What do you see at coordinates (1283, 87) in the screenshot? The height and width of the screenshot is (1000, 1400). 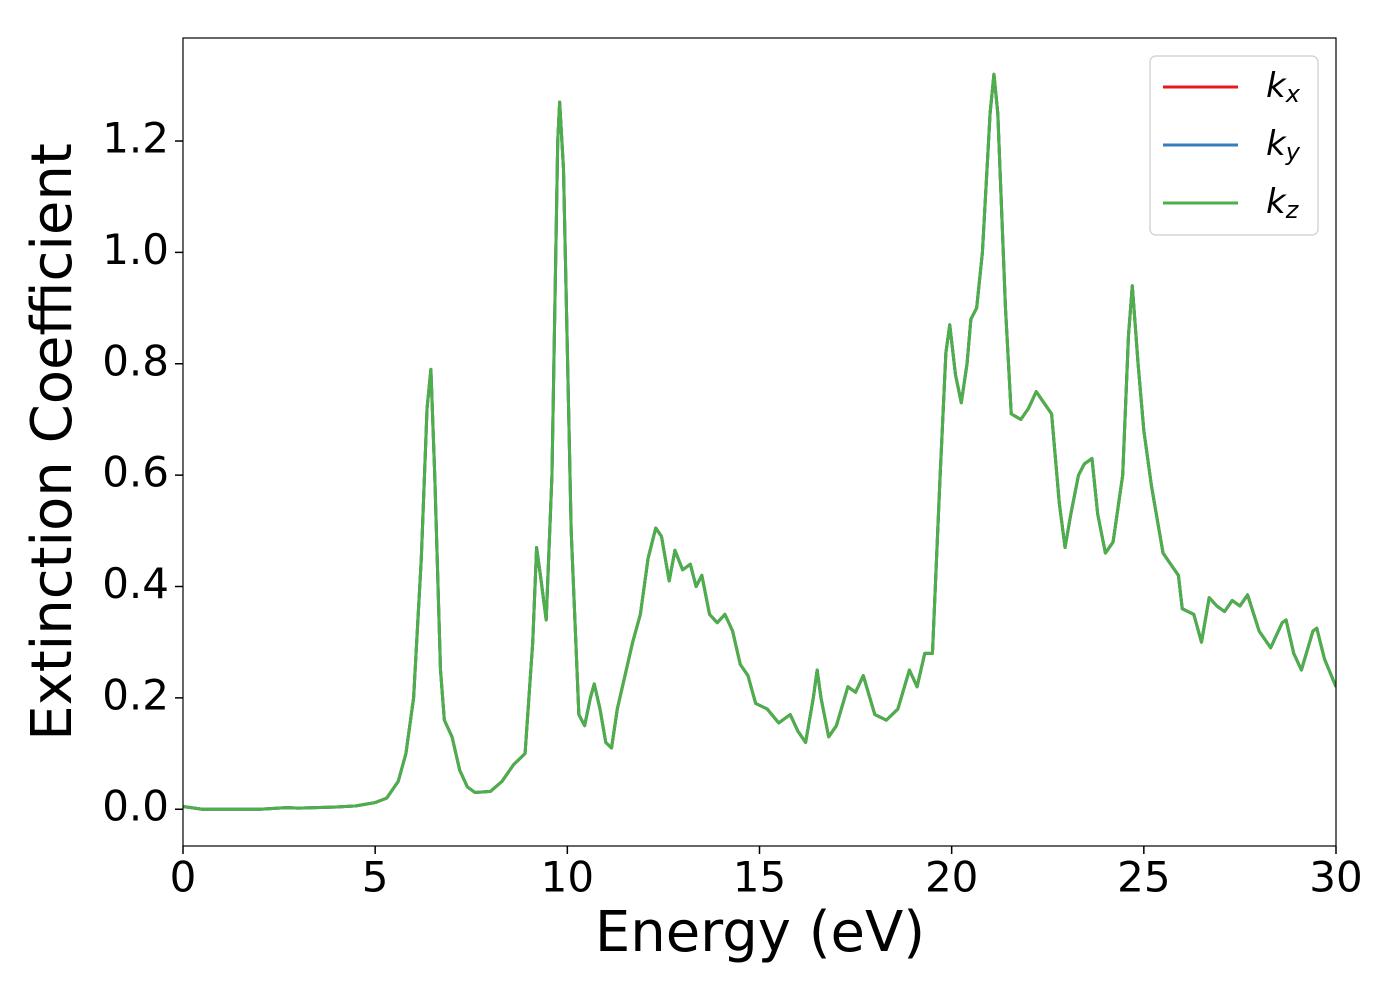 I see `legend-label: kx` at bounding box center [1283, 87].